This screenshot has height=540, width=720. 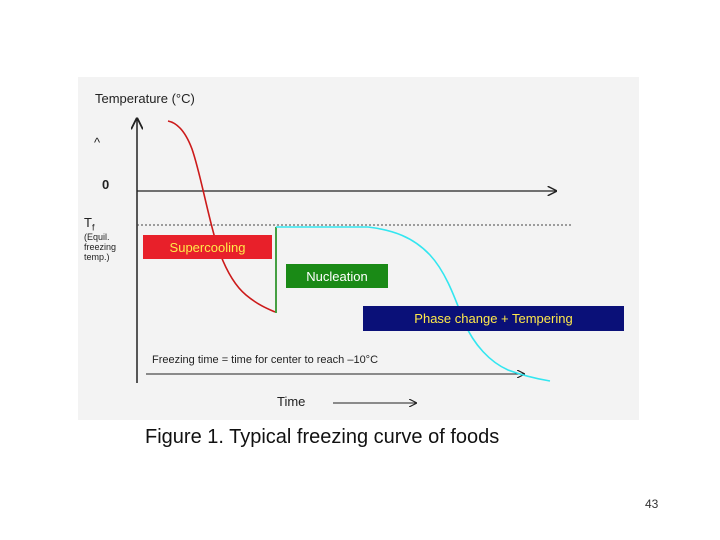 What do you see at coordinates (221, 216) in the screenshot?
I see `cooling-curve` at bounding box center [221, 216].